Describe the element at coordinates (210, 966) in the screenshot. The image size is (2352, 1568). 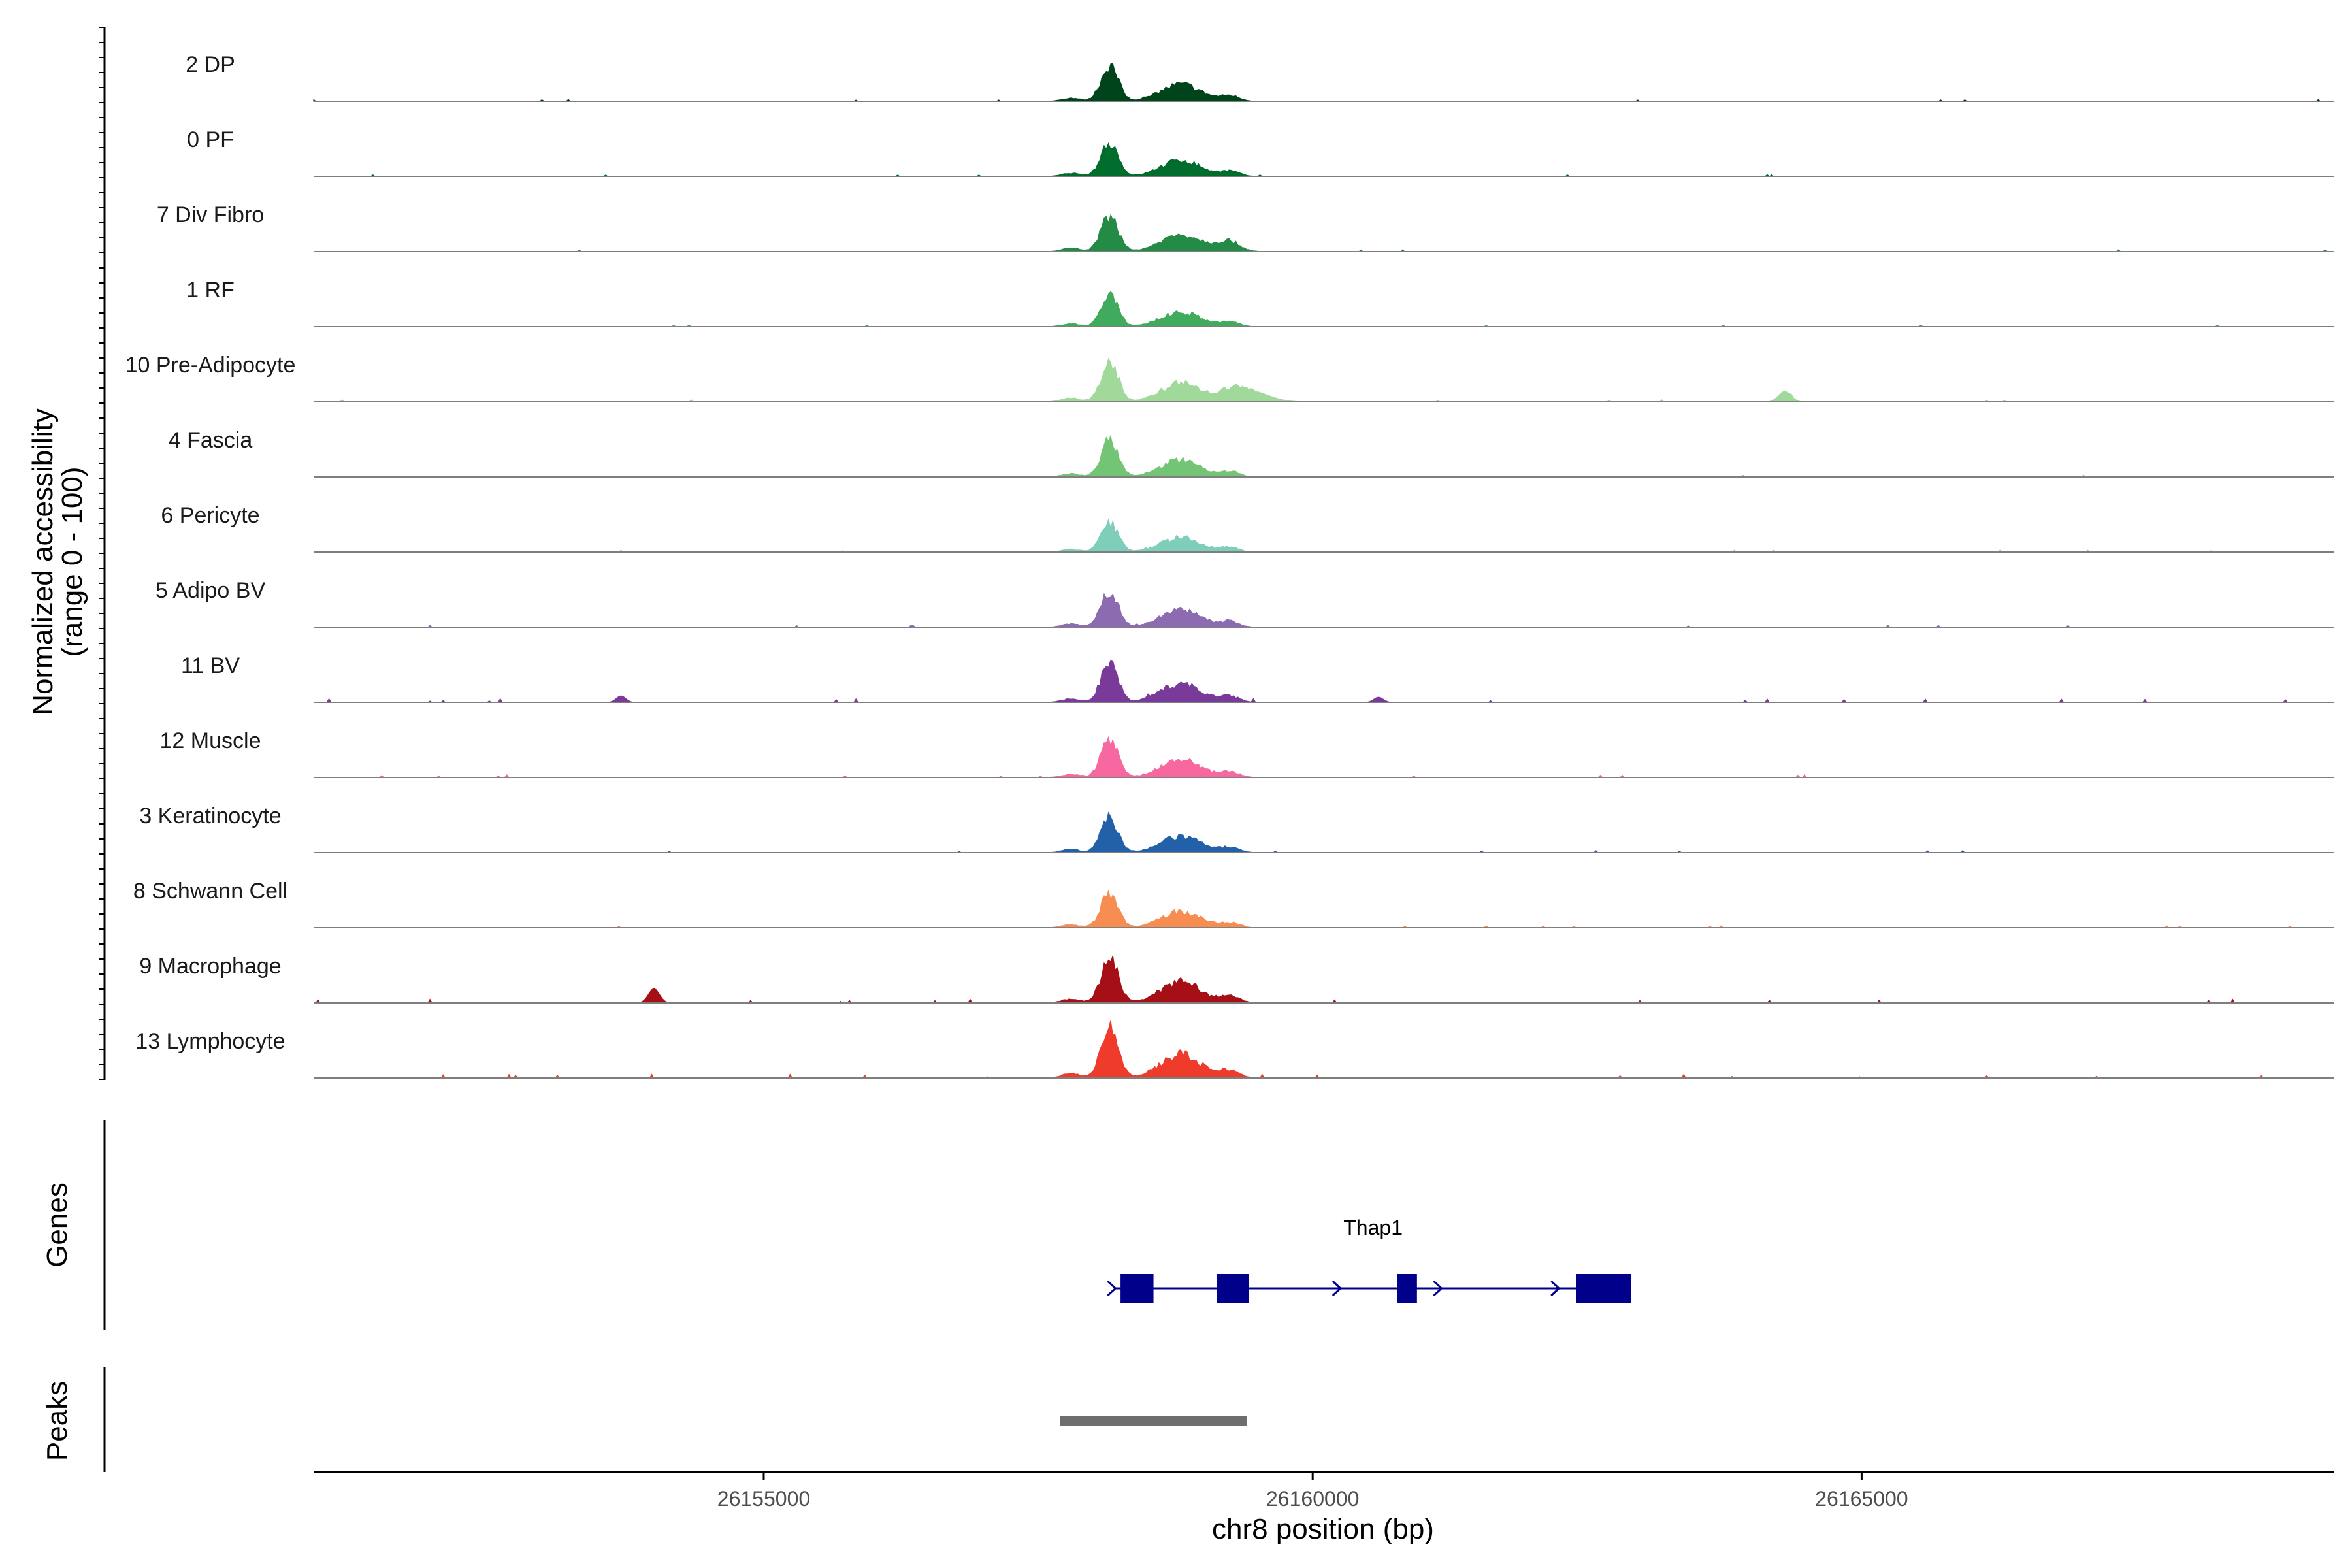
I see `track-label: 9 Macrophage` at that location.